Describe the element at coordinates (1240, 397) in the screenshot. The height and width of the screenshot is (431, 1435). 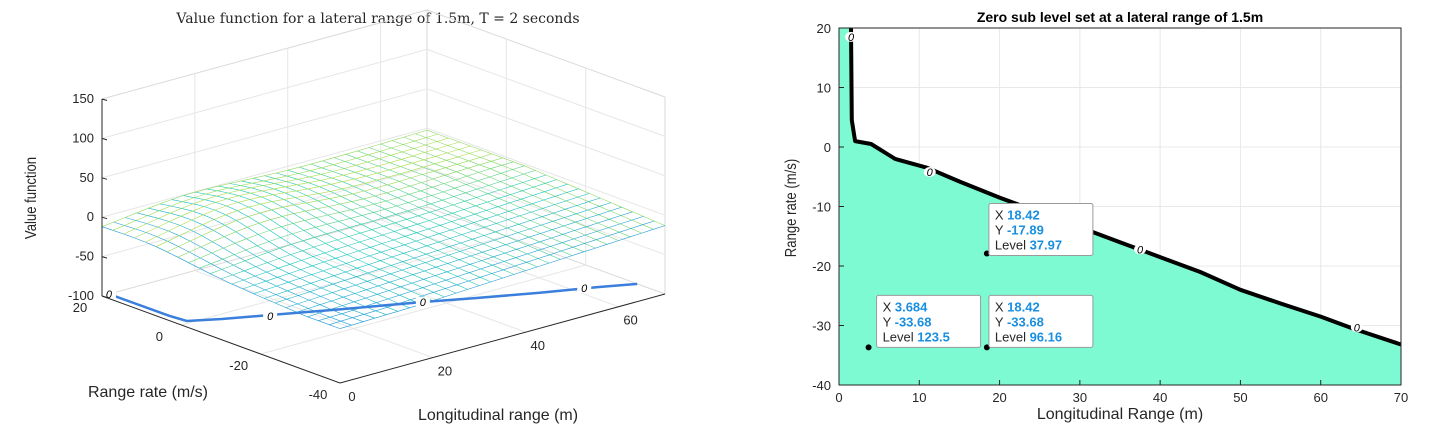
I see `x-tick-label: 50` at that location.